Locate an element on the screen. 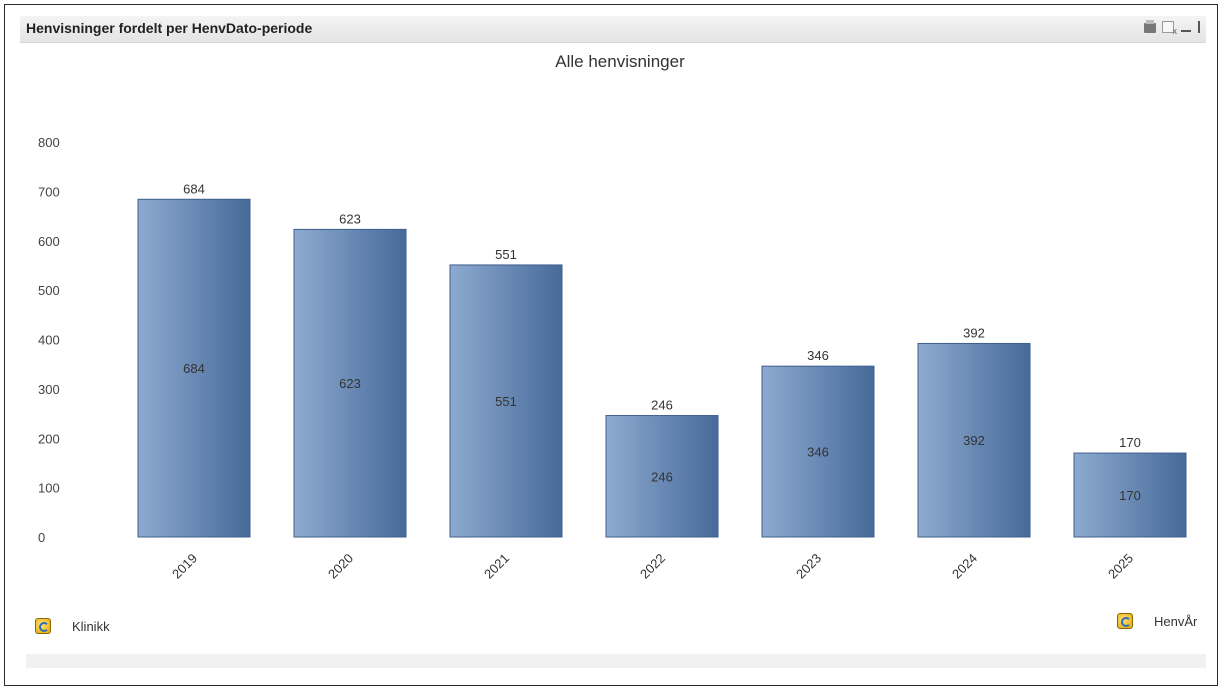  print-icon is located at coordinates (1150, 26).